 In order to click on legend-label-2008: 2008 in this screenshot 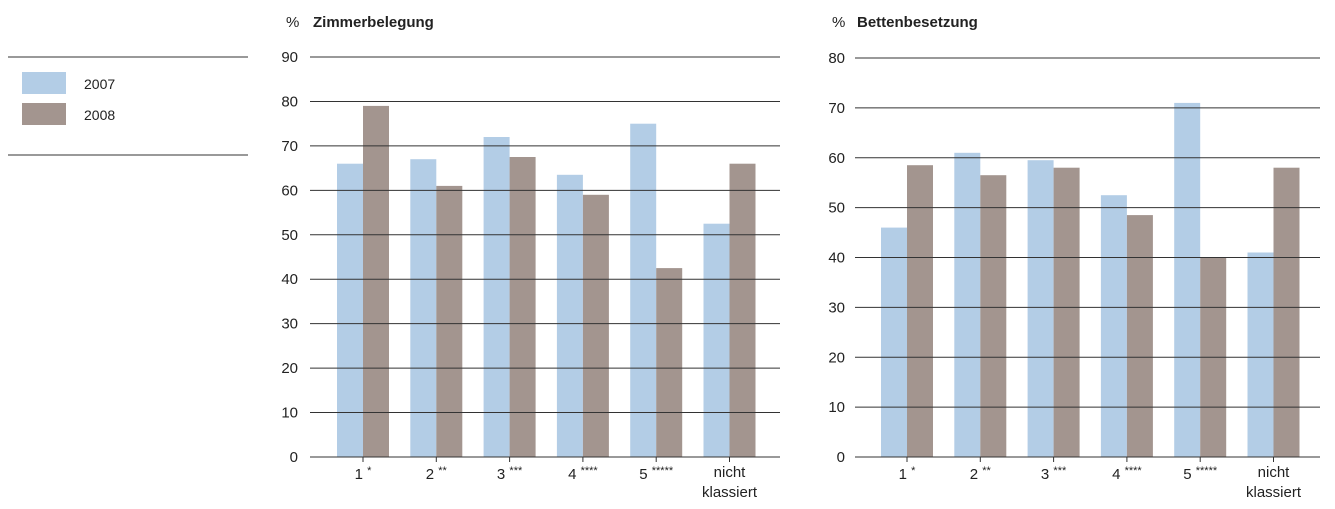, I will do `click(99, 115)`.